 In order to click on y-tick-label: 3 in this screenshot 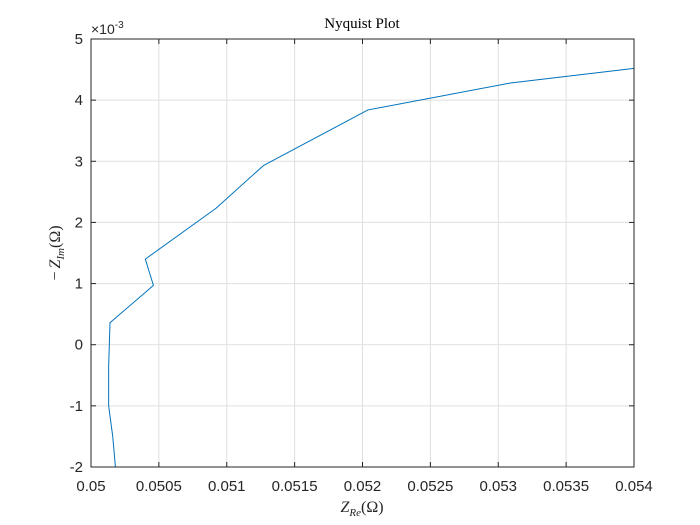, I will do `click(79, 161)`.